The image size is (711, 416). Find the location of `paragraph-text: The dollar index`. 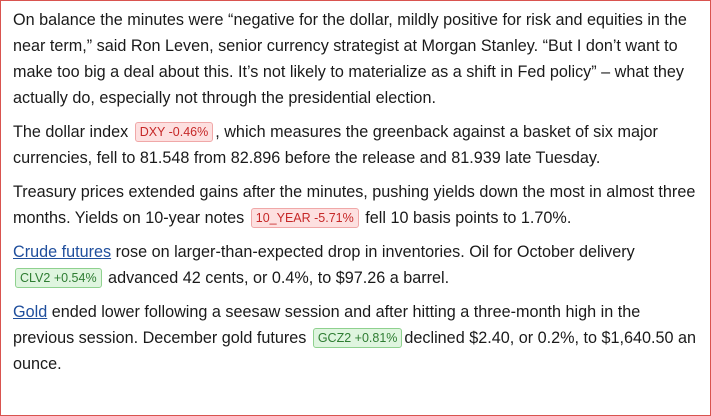

paragraph-text: The dollar index is located at coordinates (73, 132).